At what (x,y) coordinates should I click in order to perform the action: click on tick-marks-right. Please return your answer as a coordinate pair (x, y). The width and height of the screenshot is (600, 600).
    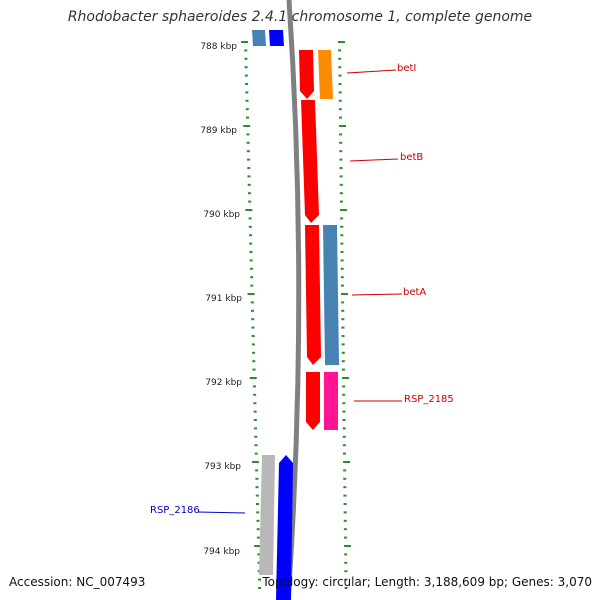
    Looking at the image, I should click on (345, 315).